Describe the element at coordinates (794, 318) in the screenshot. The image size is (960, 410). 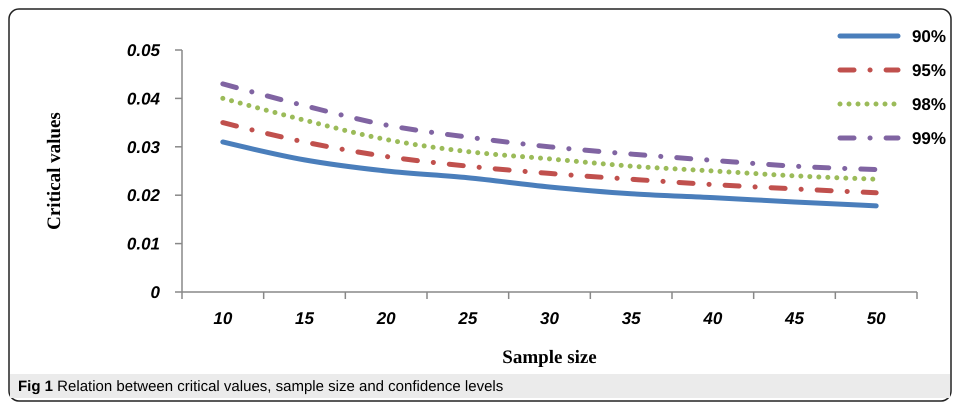
I see `x-tick-label: 45` at that location.